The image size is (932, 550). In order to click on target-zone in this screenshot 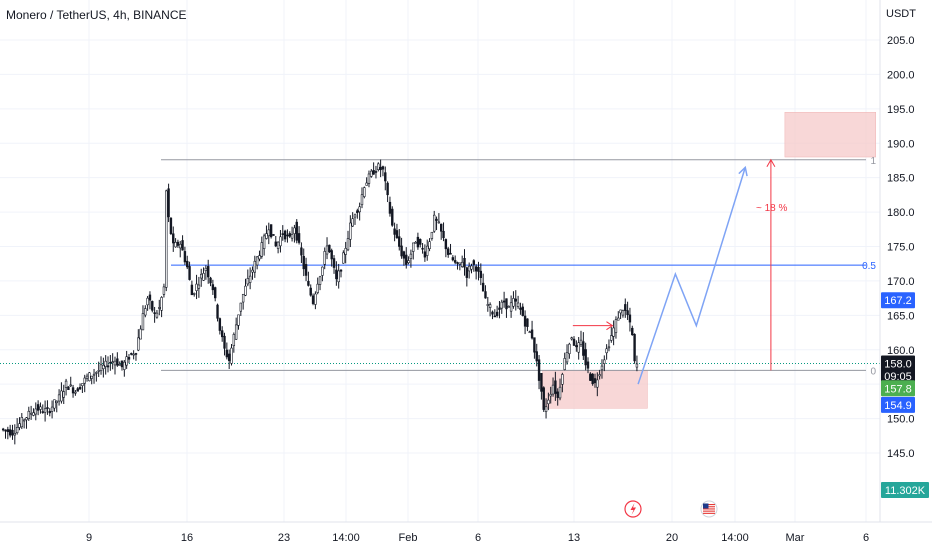, I will do `click(830, 135)`.